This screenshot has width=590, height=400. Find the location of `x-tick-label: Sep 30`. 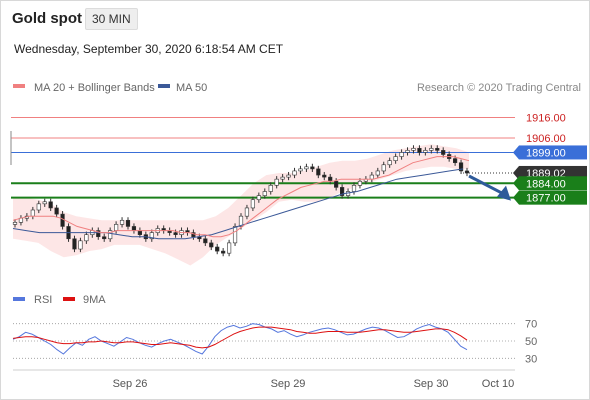

x-tick-label: Sep 30 is located at coordinates (431, 384).